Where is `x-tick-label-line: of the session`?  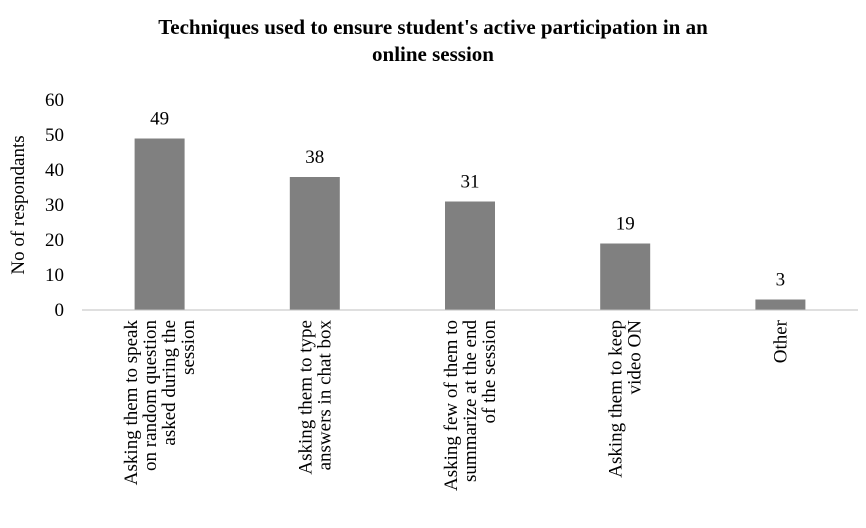 x-tick-label-line: of the session is located at coordinates (489, 372).